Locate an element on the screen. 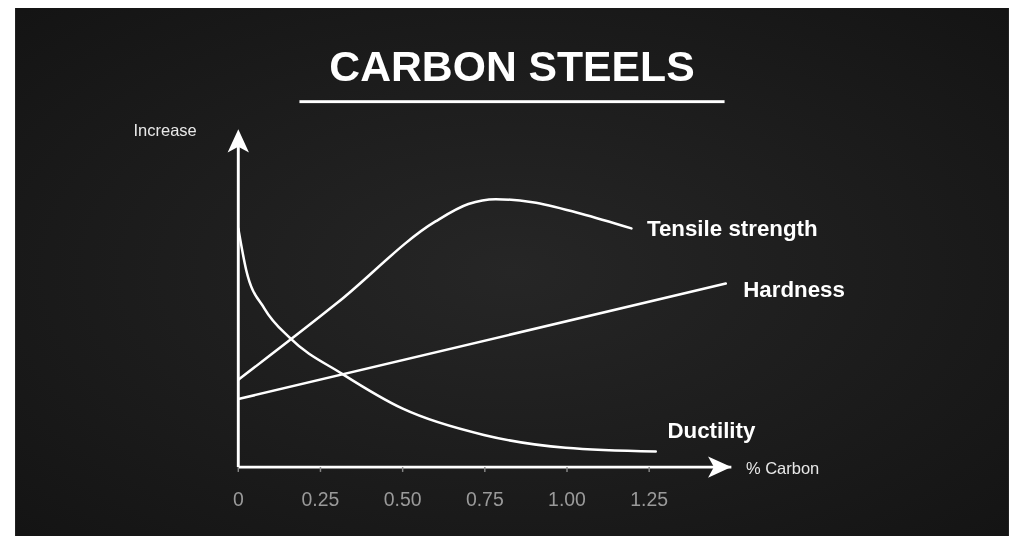 The width and height of the screenshot is (1024, 544). chart-title: CARBON STEELS is located at coordinates (512, 65).